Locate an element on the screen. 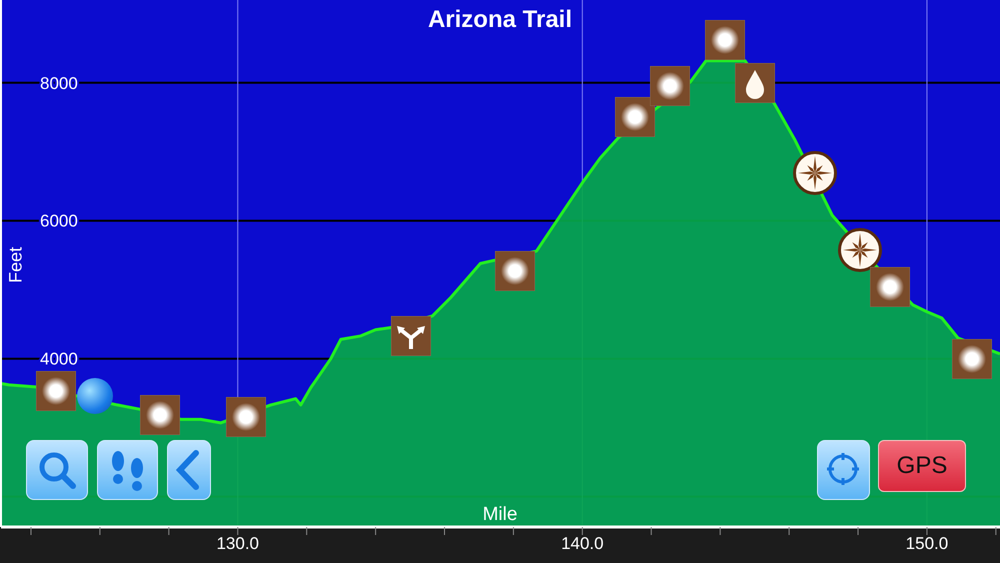 The image size is (1000, 563). x-tick-label: 130.0 is located at coordinates (238, 544).